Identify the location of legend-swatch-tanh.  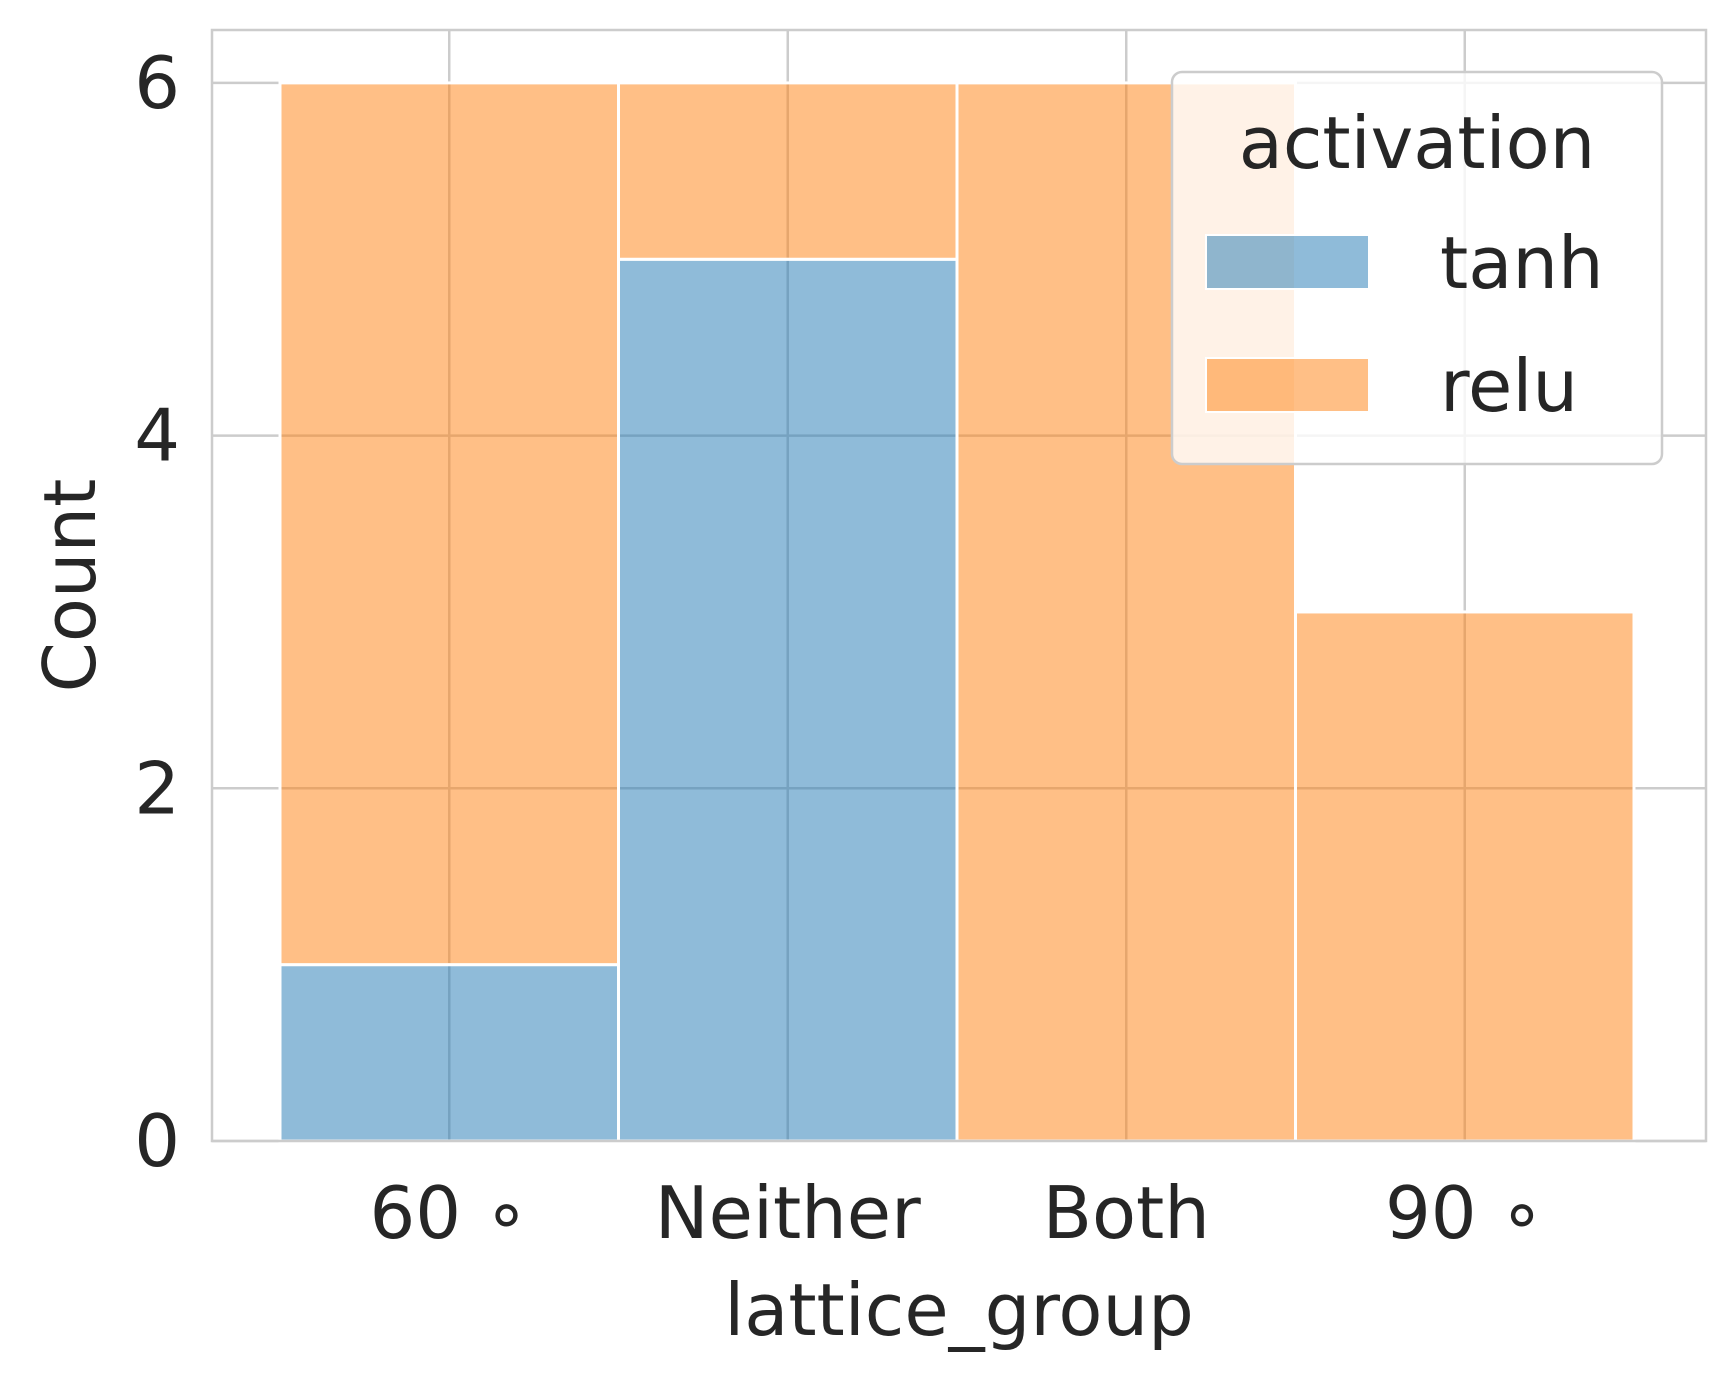
(1287, 262).